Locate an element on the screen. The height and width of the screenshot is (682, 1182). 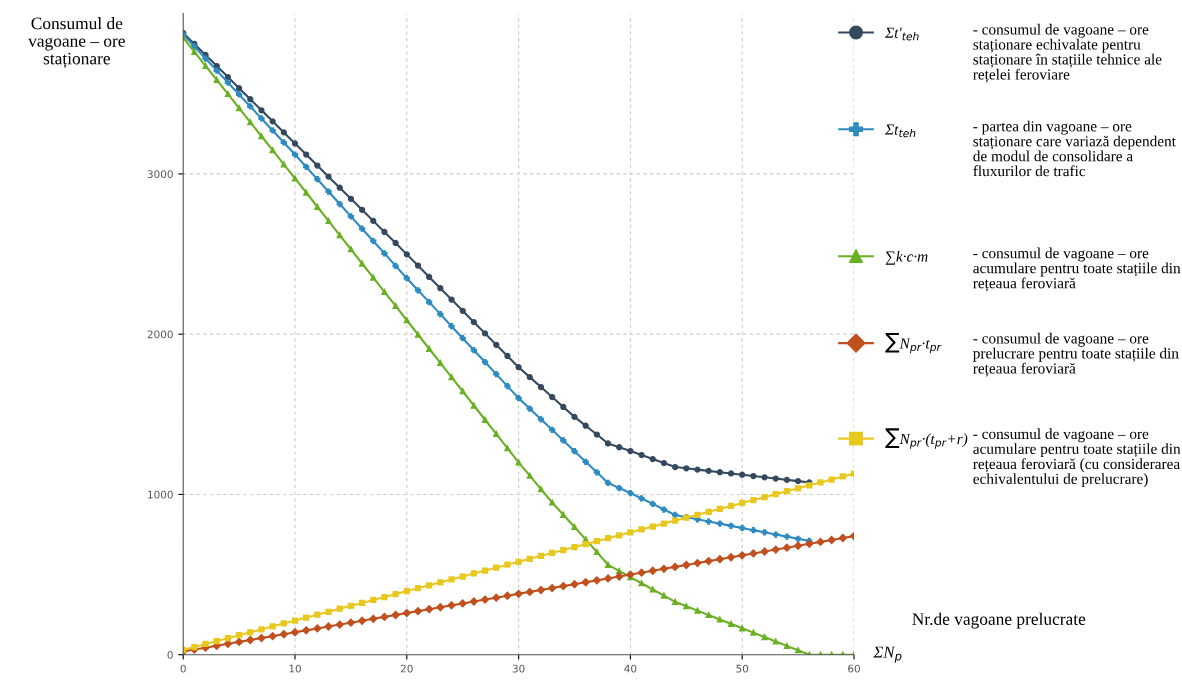
text: - consumul de vagoane – ore prelucrare pentru toate stațiile din rețeaua feroviară is located at coordinates (1076, 354).